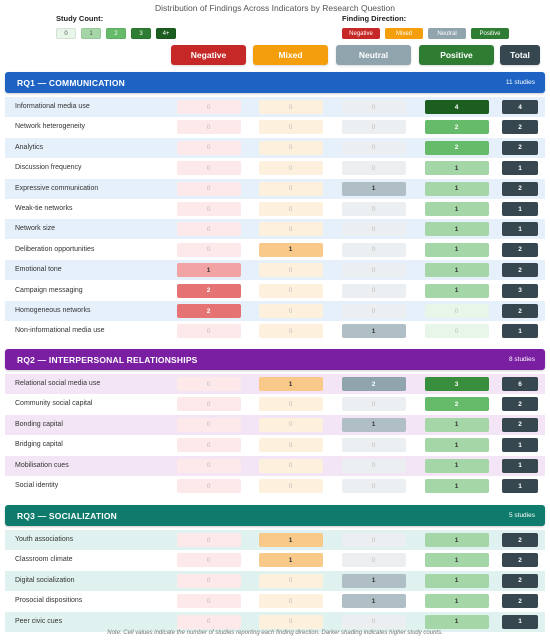 The width and height of the screenshot is (550, 643). Describe the element at coordinates (275, 486) in the screenshot. I see `indicator-row: Social identity 0 0 0 1 1` at that location.